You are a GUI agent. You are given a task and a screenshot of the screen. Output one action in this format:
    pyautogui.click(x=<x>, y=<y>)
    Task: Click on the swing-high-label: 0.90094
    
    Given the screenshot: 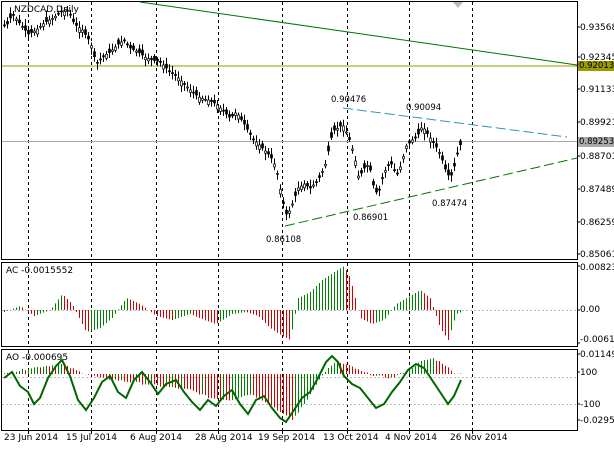 What is the action you would take?
    pyautogui.click(x=424, y=108)
    